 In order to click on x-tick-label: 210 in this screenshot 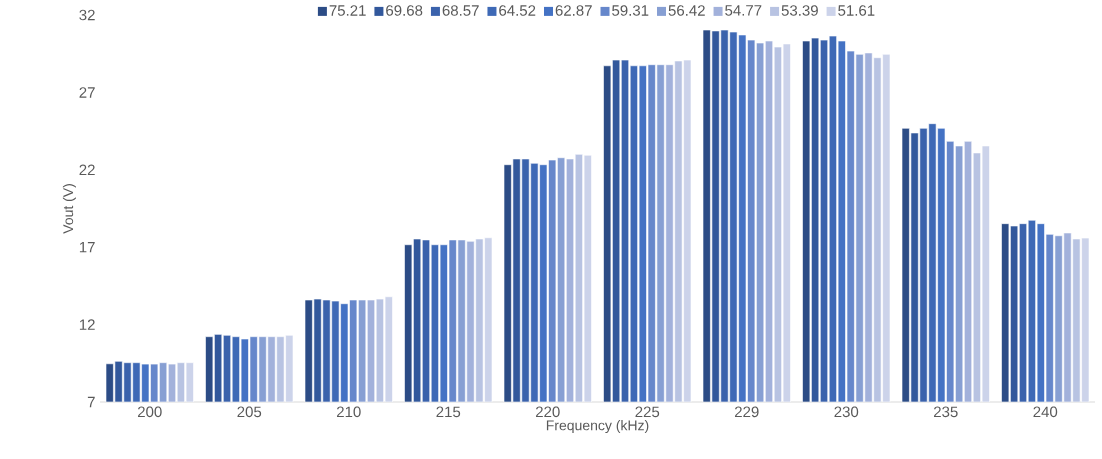, I will do `click(348, 412)`.